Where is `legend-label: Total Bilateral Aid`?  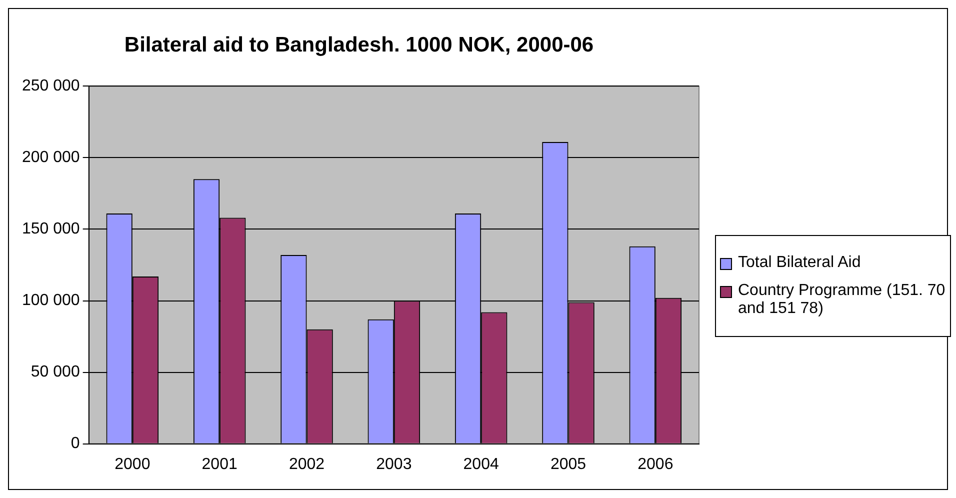 legend-label: Total Bilateral Aid is located at coordinates (799, 263).